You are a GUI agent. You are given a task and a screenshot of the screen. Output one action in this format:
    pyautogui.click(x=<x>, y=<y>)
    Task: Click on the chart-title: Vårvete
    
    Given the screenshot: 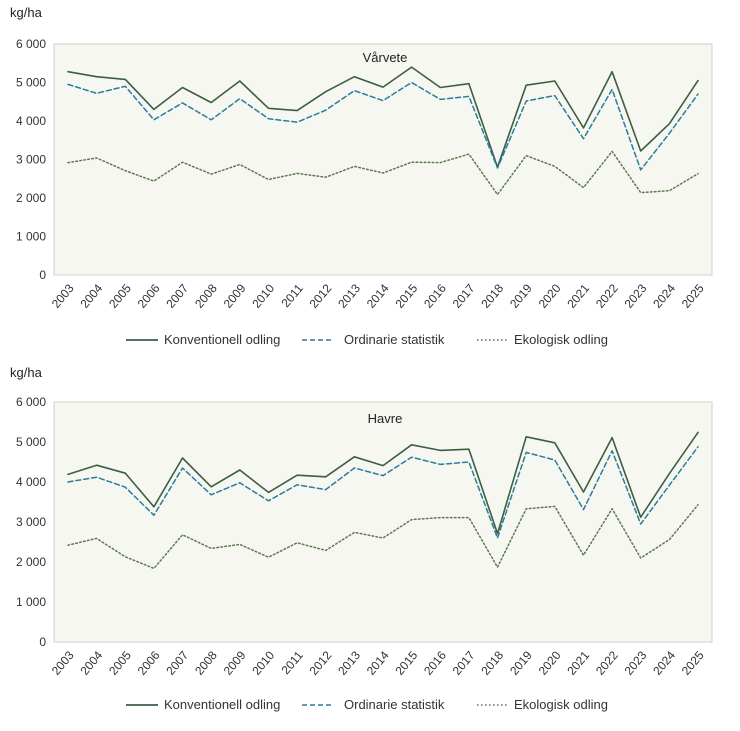 What is the action you would take?
    pyautogui.click(x=385, y=57)
    